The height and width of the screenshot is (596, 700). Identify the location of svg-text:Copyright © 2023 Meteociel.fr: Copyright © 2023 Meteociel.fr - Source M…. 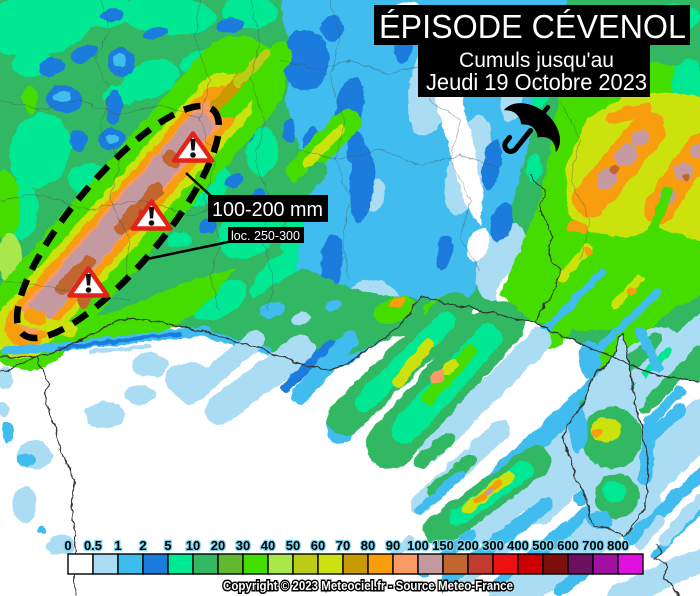
(368, 585).